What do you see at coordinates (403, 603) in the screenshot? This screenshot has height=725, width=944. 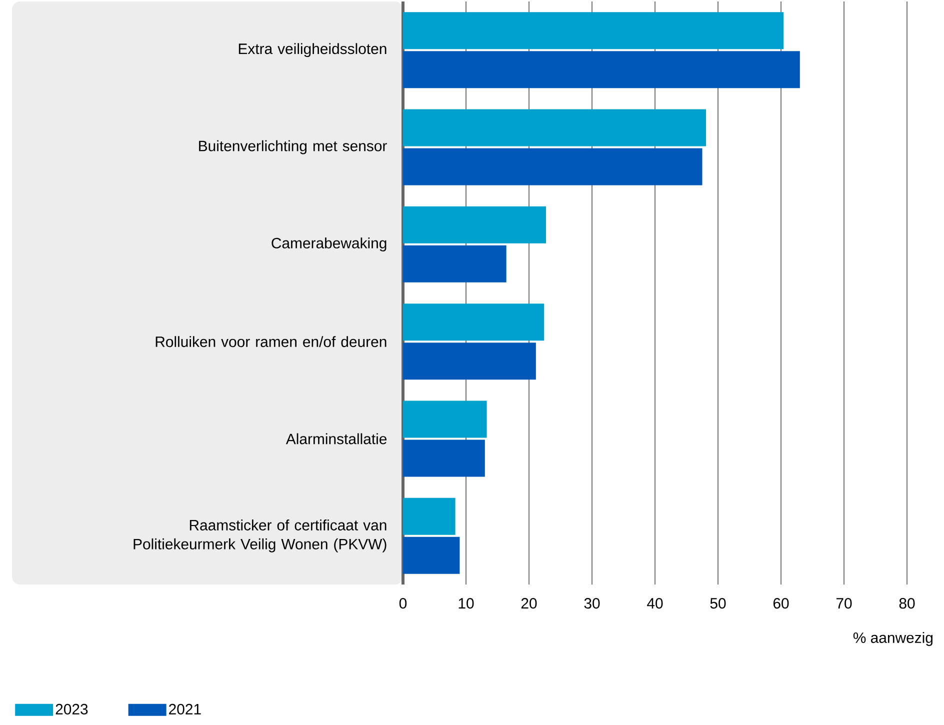 I see `x-tick-label: 0` at bounding box center [403, 603].